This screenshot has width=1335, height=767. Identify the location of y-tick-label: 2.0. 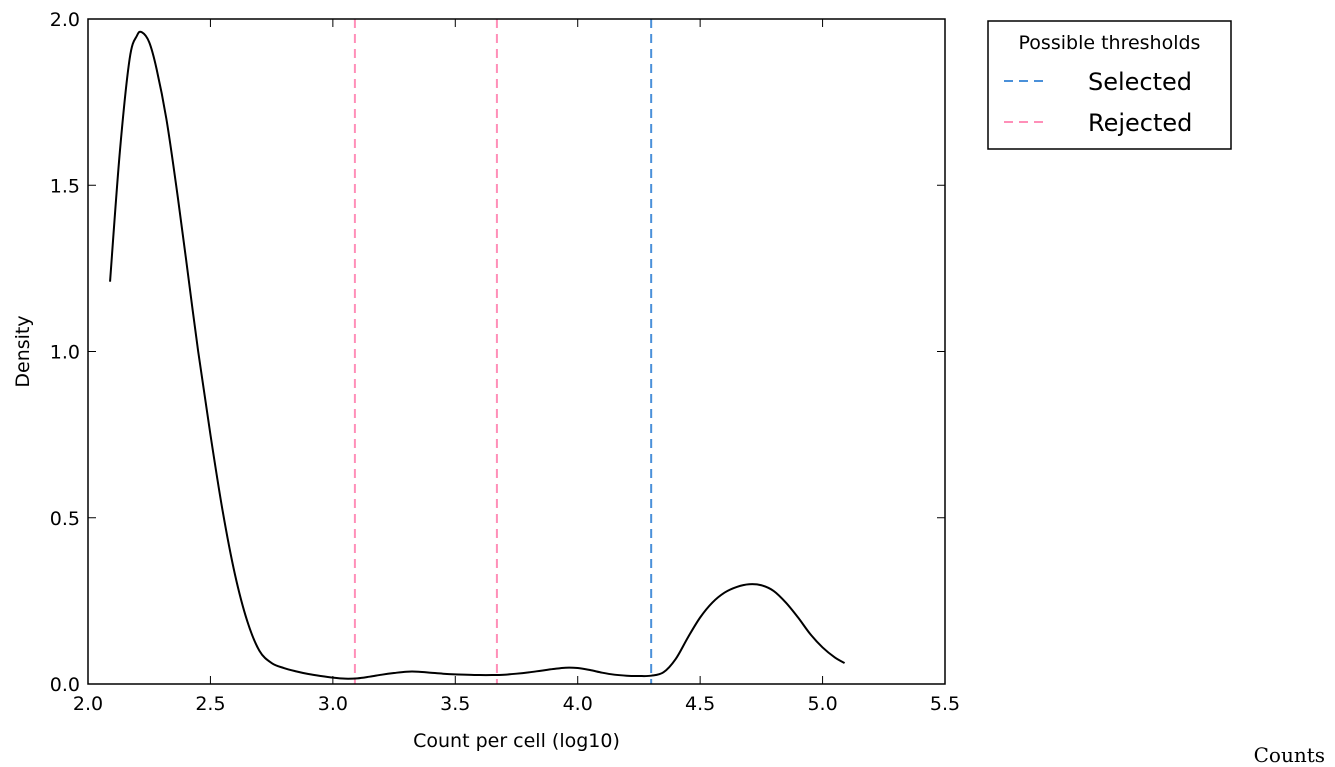
(65, 20).